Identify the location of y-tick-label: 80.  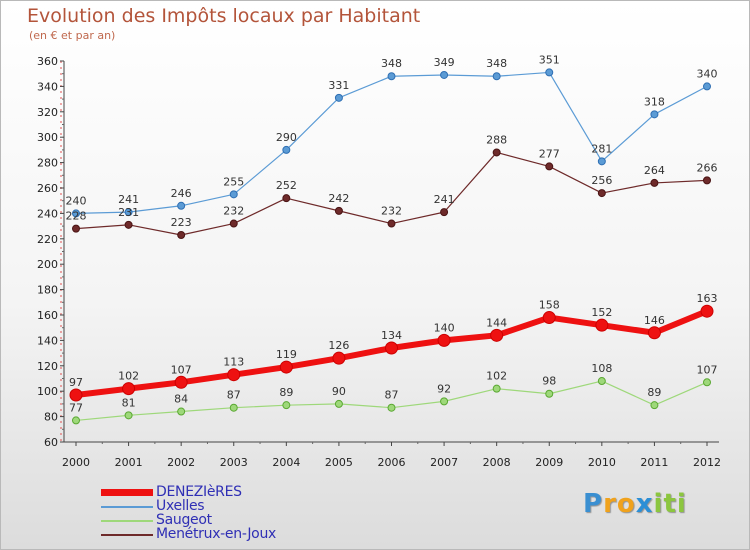
(51, 417).